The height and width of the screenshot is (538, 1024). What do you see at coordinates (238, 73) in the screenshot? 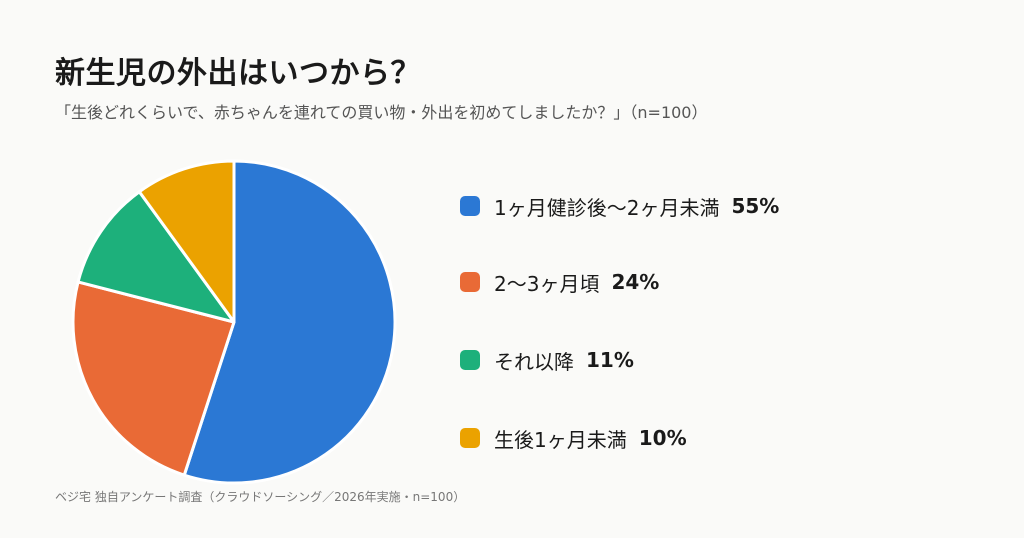
I see `chart-title: 新生児の外出はいつから？` at bounding box center [238, 73].